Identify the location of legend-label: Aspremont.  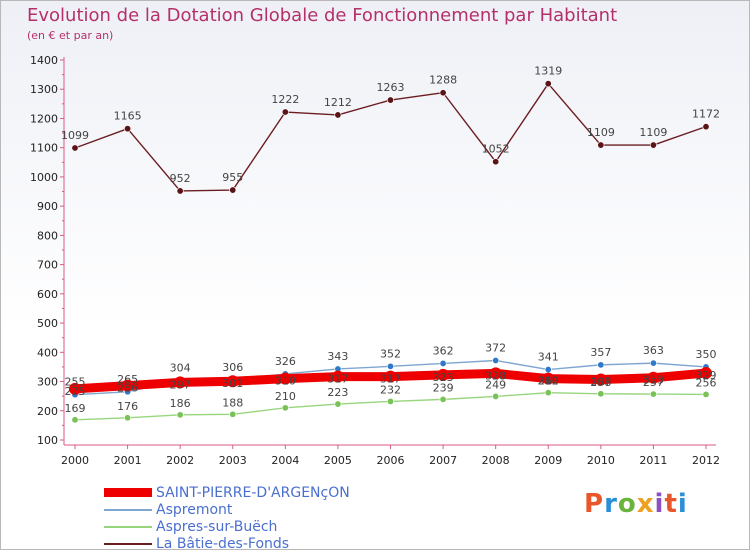
(194, 509).